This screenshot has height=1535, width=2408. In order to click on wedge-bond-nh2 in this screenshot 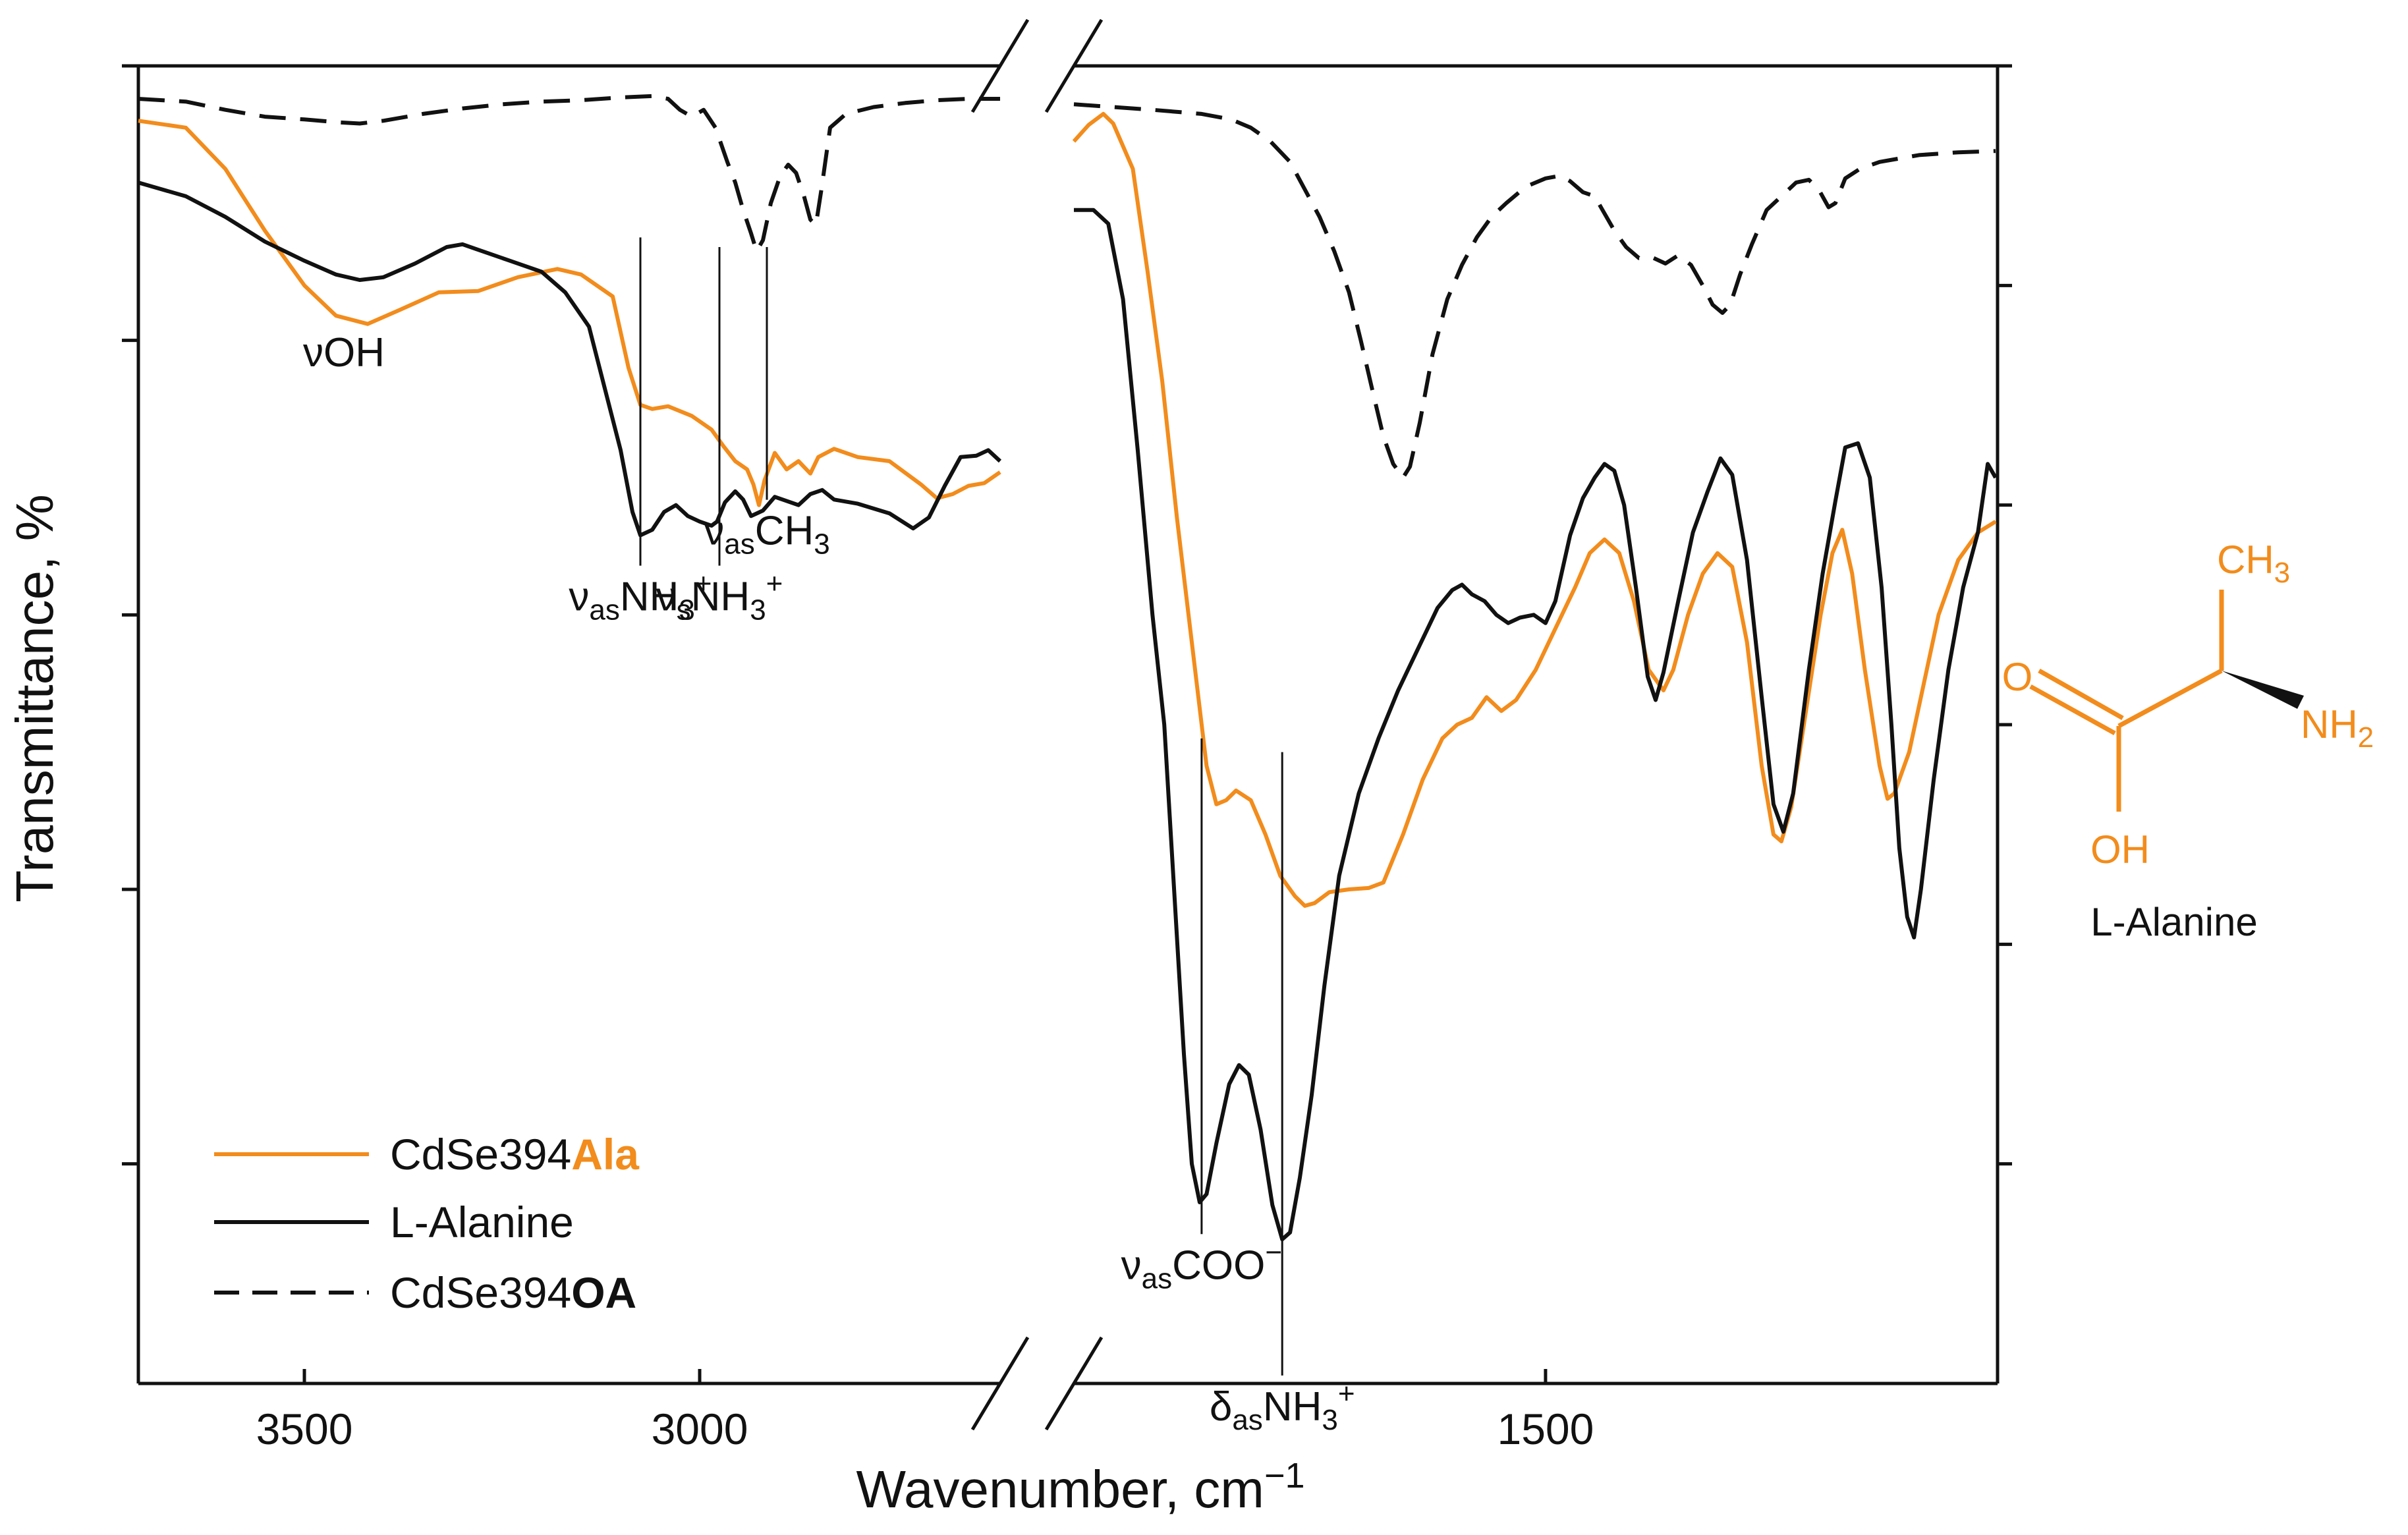, I will do `click(2263, 690)`.